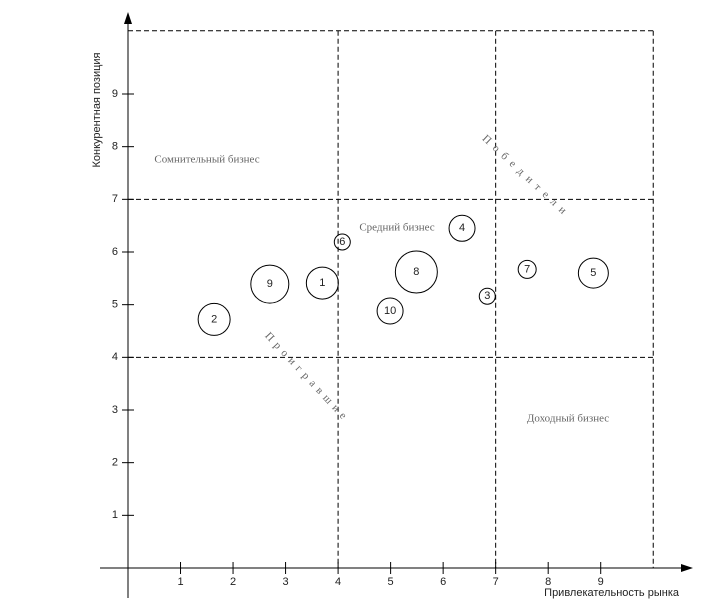 The width and height of the screenshot is (721, 611). I want to click on x-tick-label: 9, so click(601, 582).